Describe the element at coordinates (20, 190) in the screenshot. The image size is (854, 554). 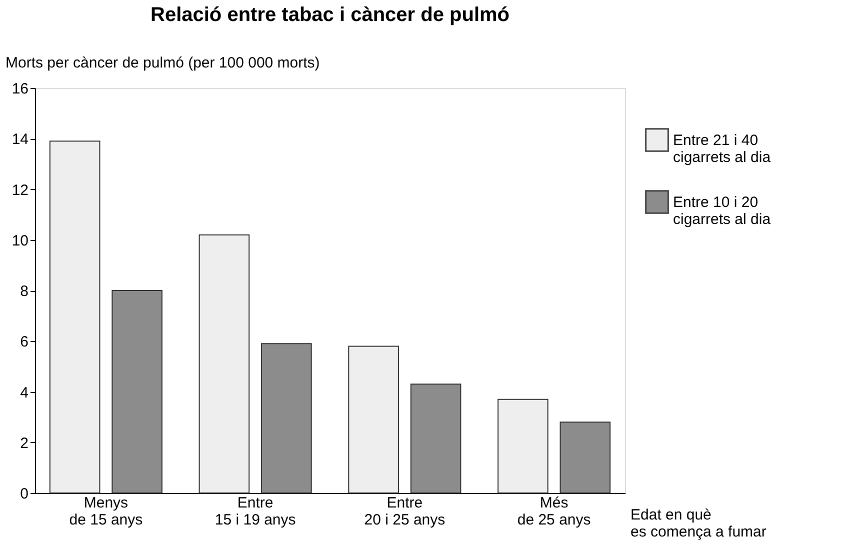
I see `y-tick-label: 12` at that location.